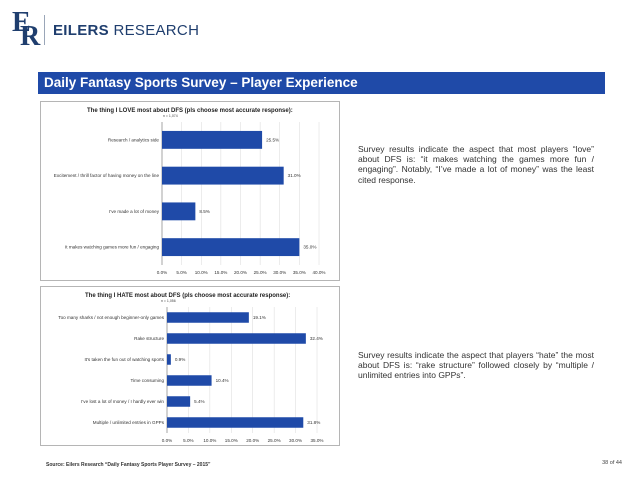  Describe the element at coordinates (168, 301) in the screenshot. I see `chart-subtitle: n = 1,056` at that location.